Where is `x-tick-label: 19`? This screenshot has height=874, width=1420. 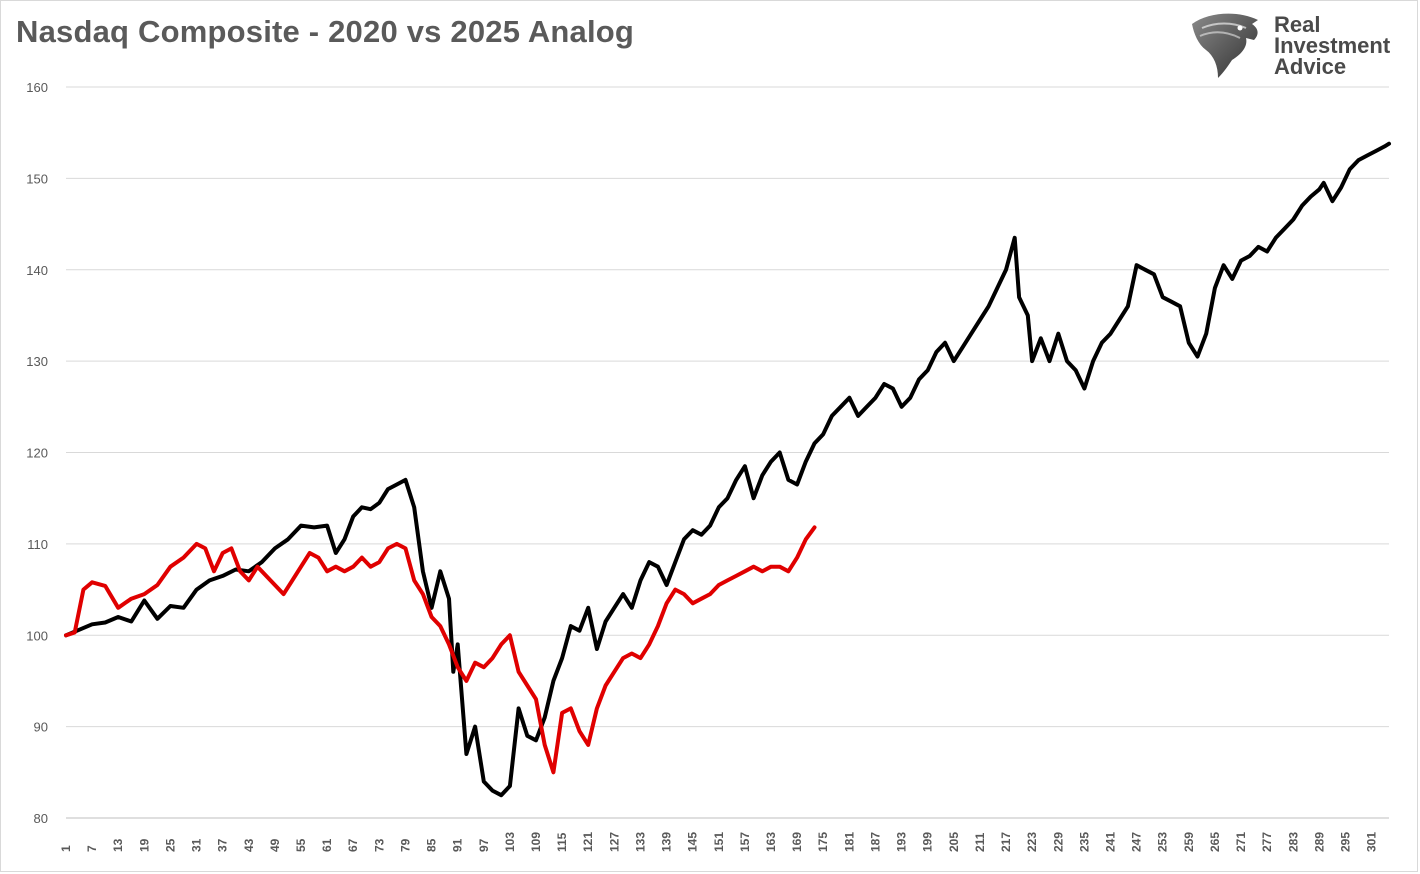
x-tick-label: 19 is located at coordinates (144, 845).